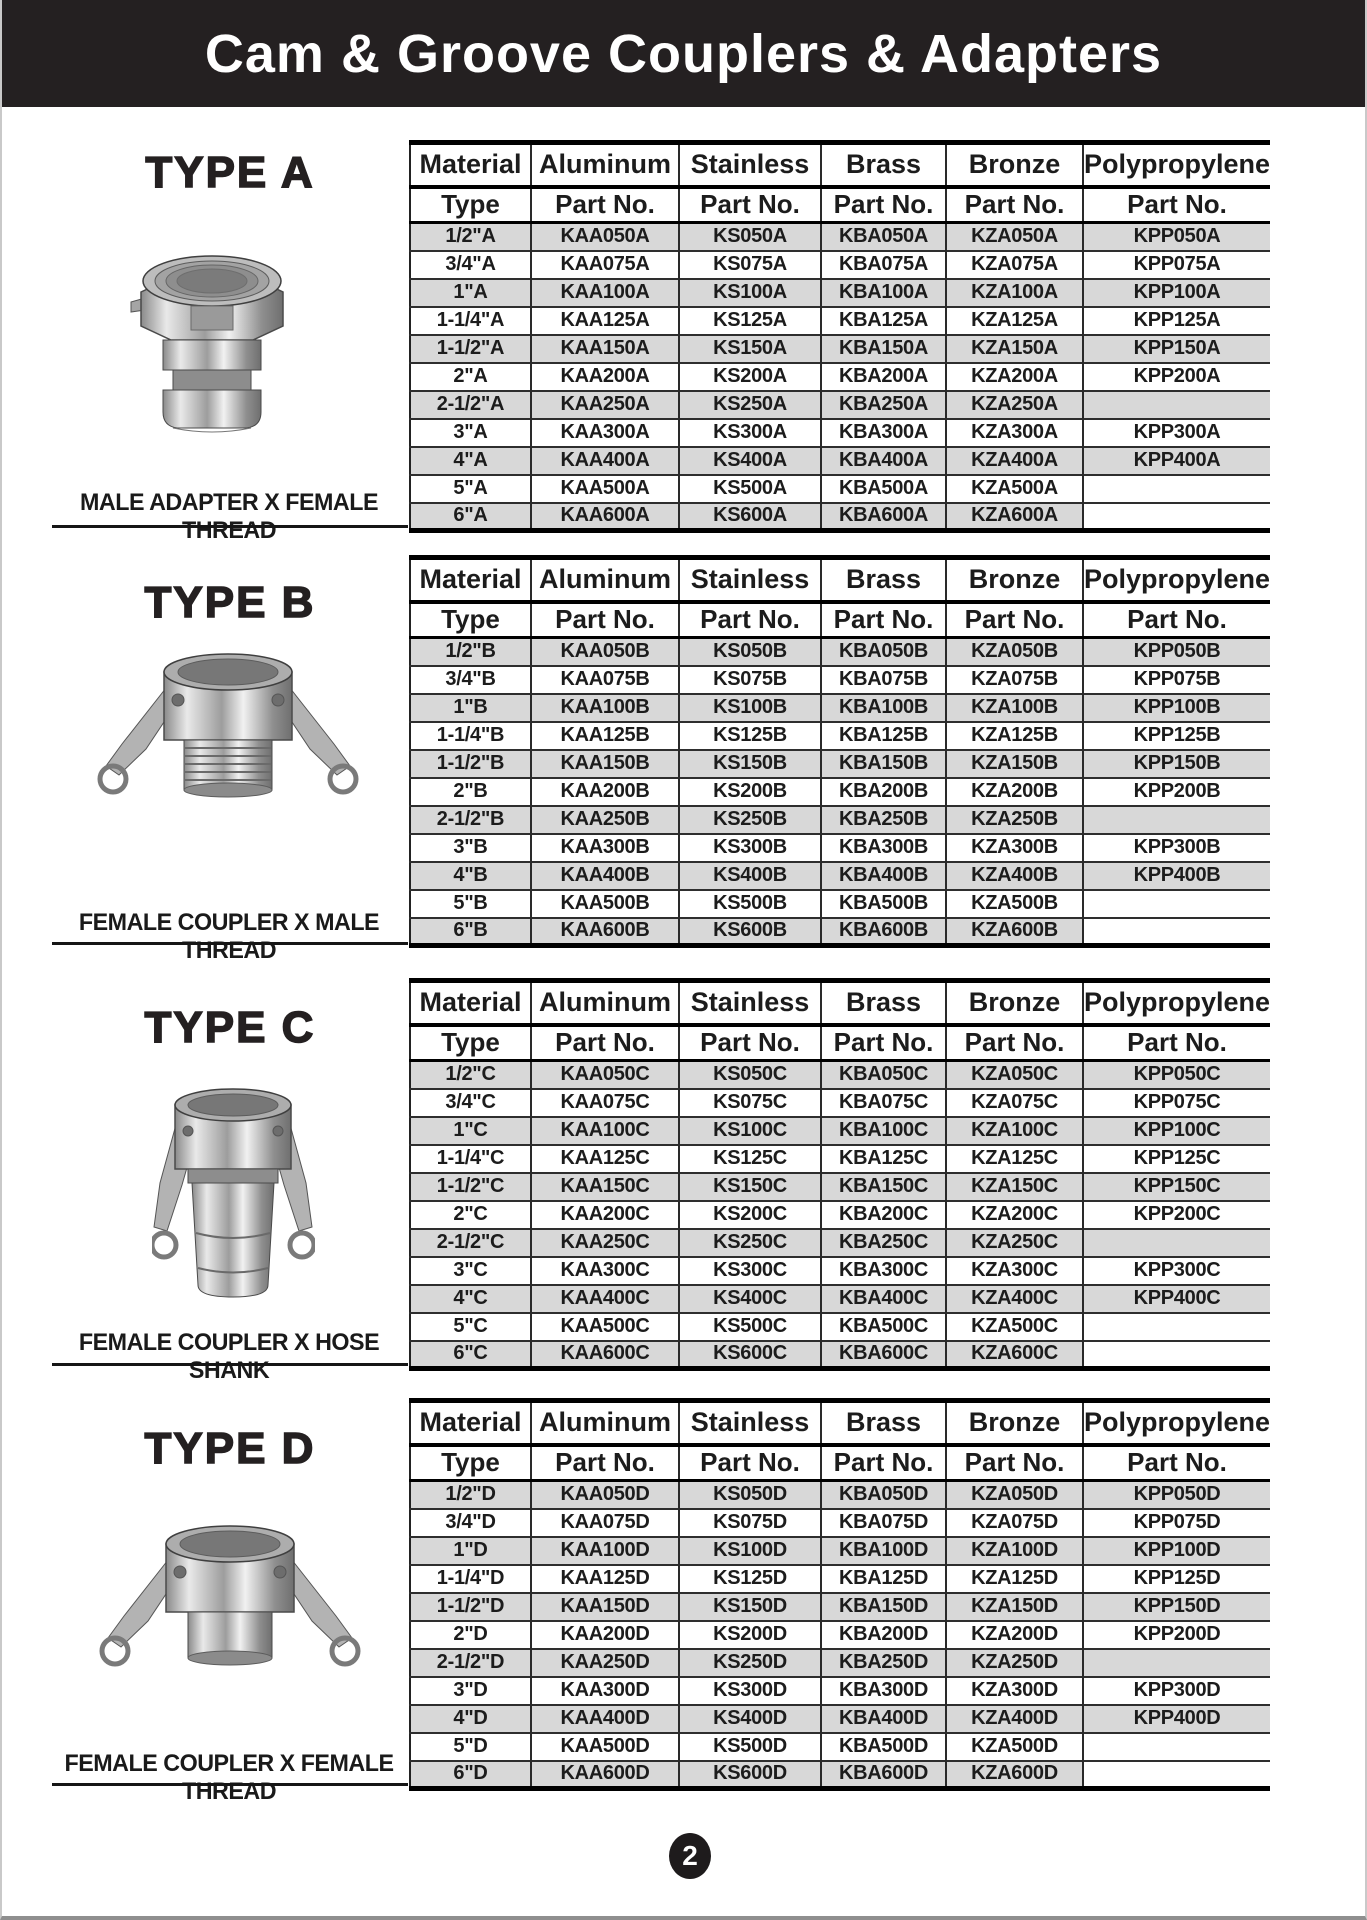 This screenshot has height=1920, width=1367. I want to click on table-row: 2"A KAA200A KS200A KBA200A KZA200A KPP200A, so click(840, 376).